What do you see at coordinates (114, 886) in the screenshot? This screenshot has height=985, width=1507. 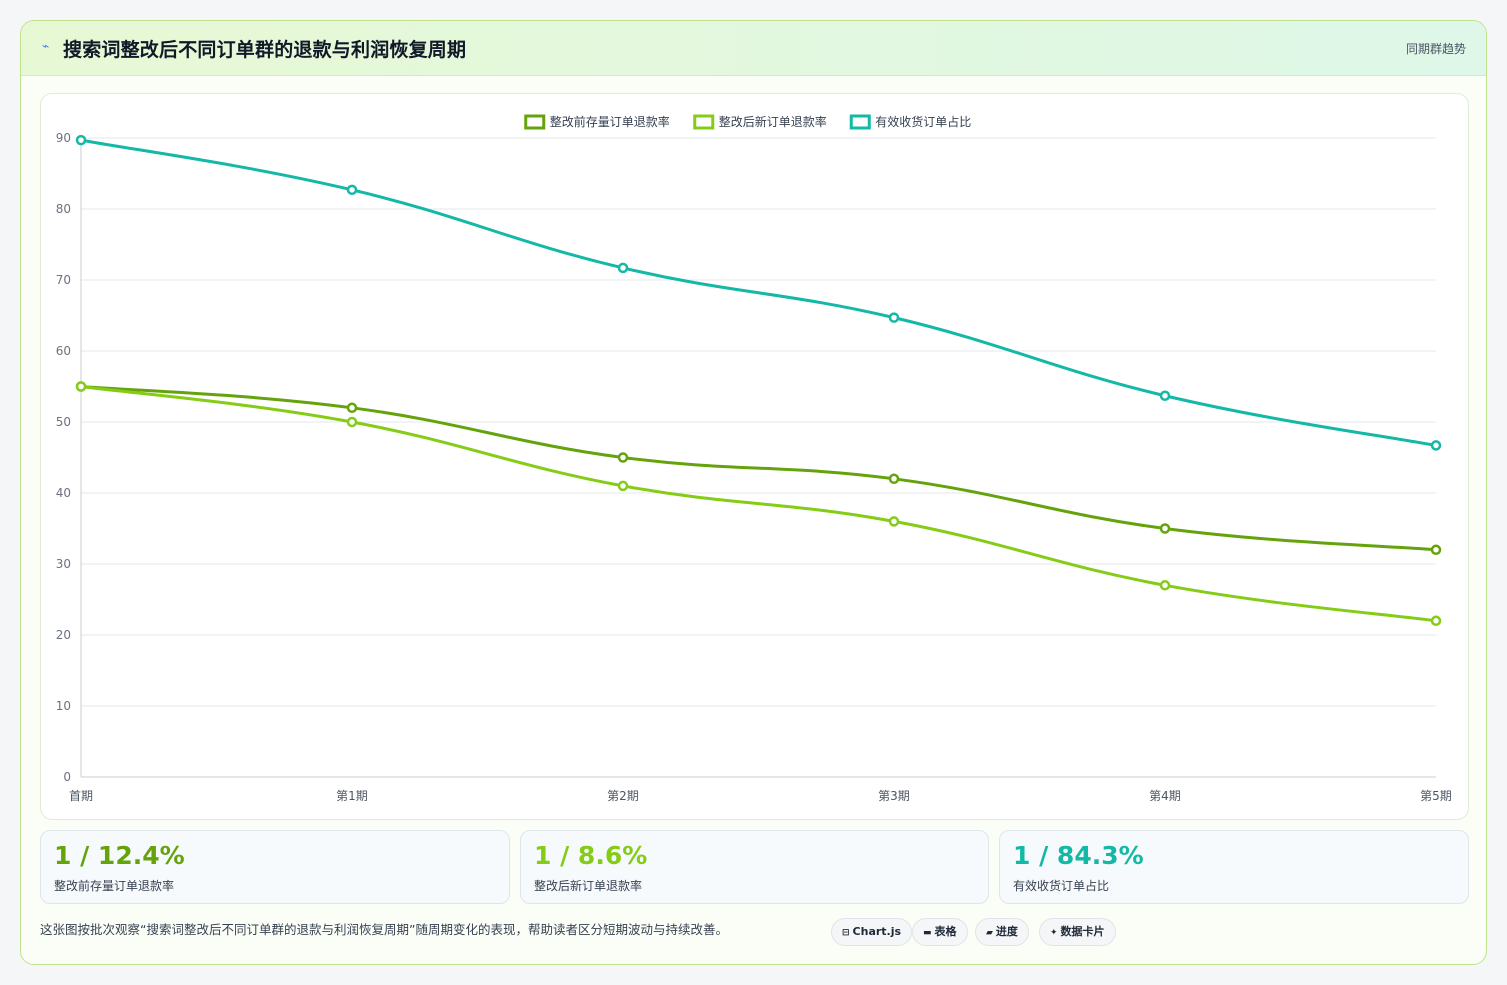 I see `kpi-label: 整改前存量订单退款率` at bounding box center [114, 886].